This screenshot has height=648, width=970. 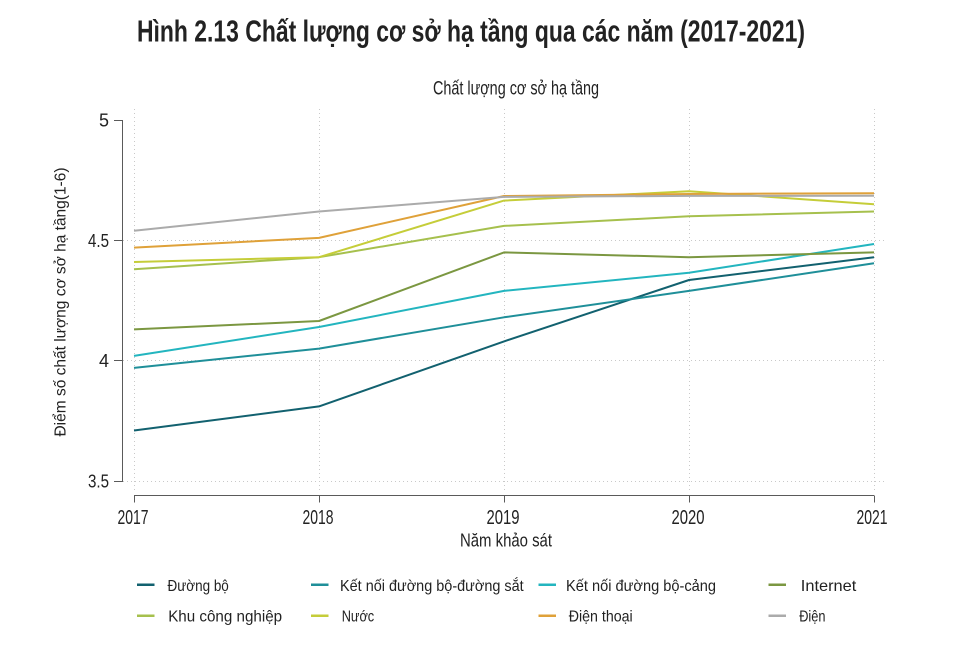 I want to click on svg-text: 2021, so click(x=872, y=517).